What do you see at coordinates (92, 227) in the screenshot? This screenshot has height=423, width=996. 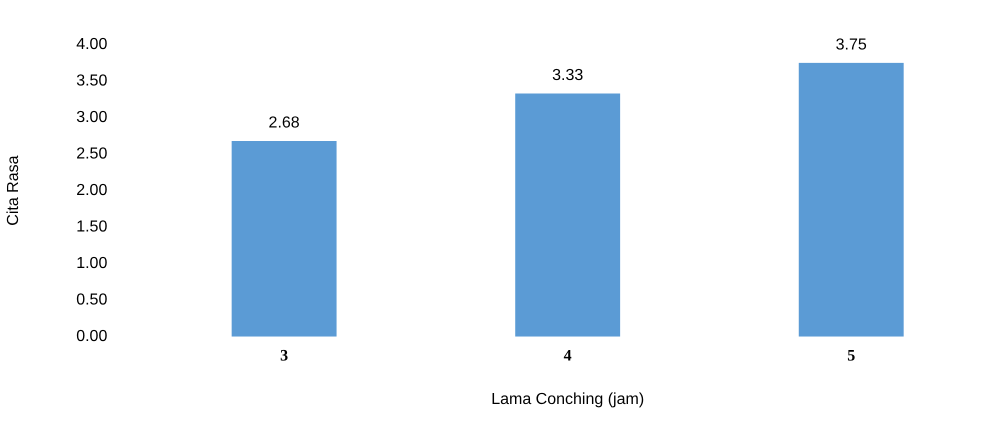 I see `y-tick-label: 1.50` at bounding box center [92, 227].